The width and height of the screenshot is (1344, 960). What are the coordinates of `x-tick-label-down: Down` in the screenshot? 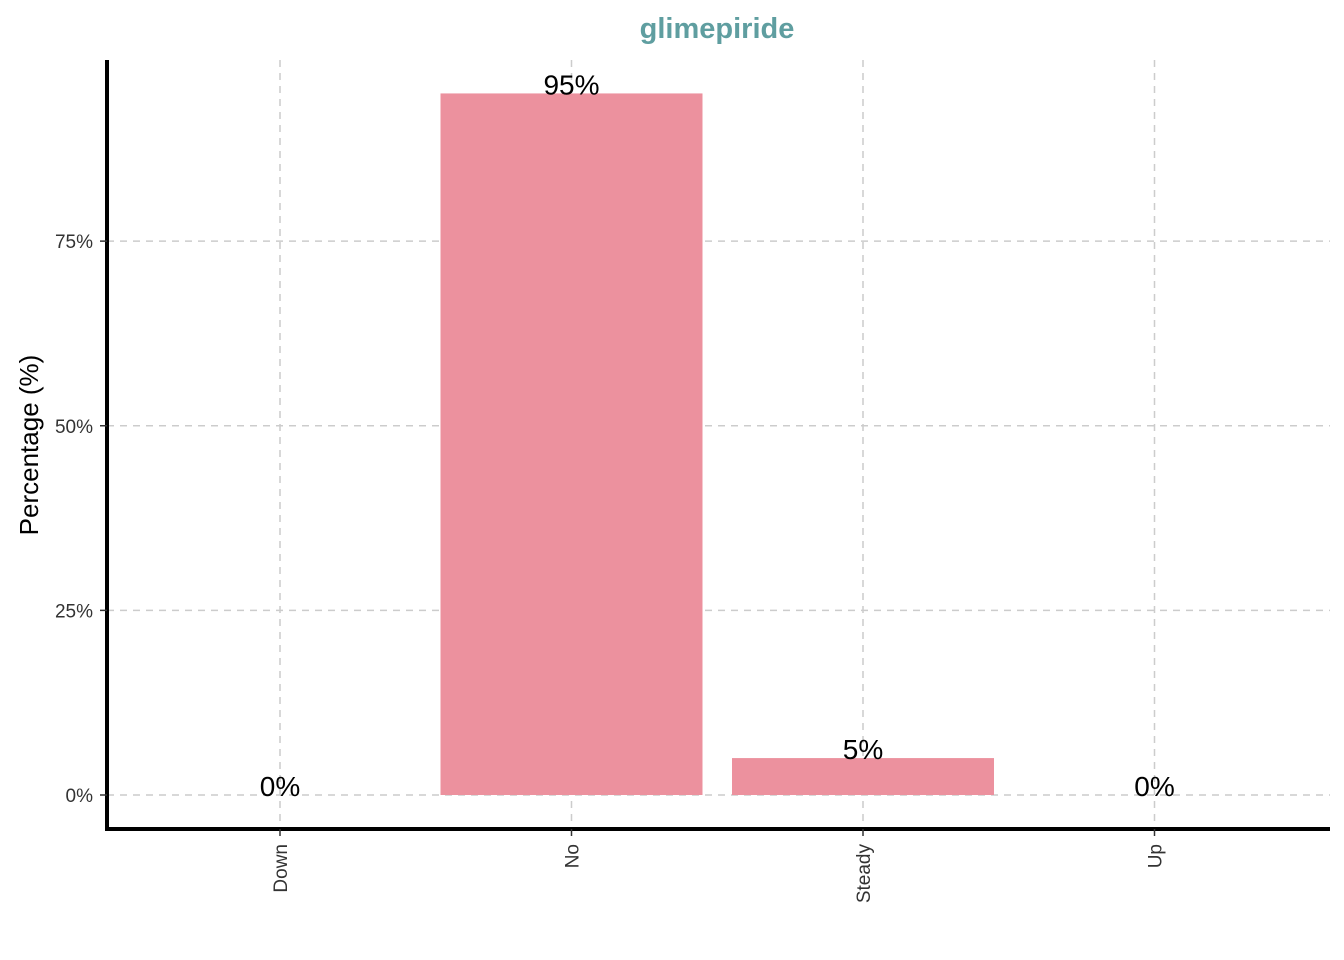 It's located at (281, 868).